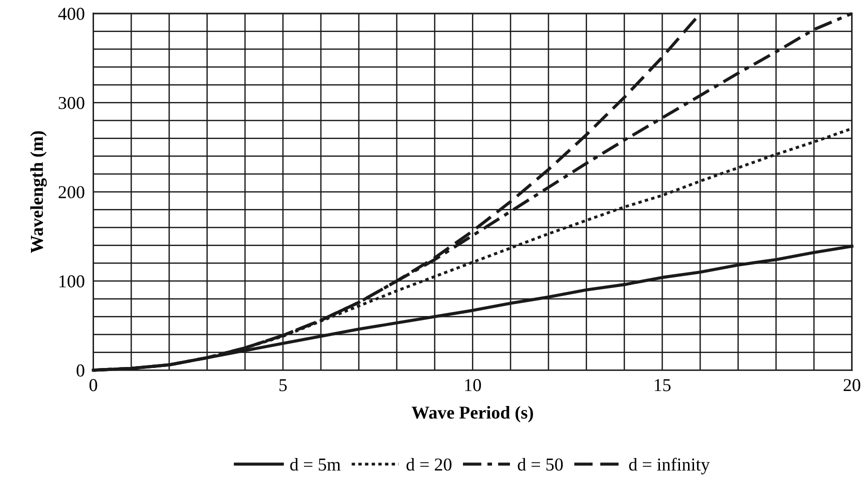  I want to click on x-axis-title: Wave Period (s), so click(472, 414).